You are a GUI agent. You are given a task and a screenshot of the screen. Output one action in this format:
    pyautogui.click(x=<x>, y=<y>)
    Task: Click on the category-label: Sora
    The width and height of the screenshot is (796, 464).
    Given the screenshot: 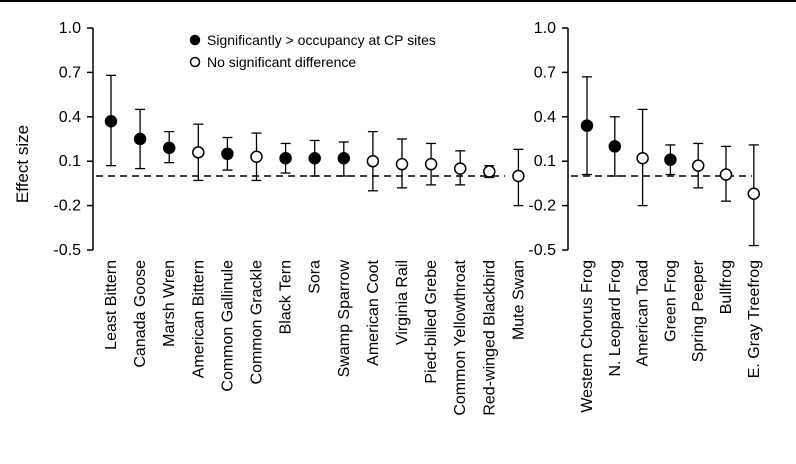 What is the action you would take?
    pyautogui.click(x=315, y=277)
    